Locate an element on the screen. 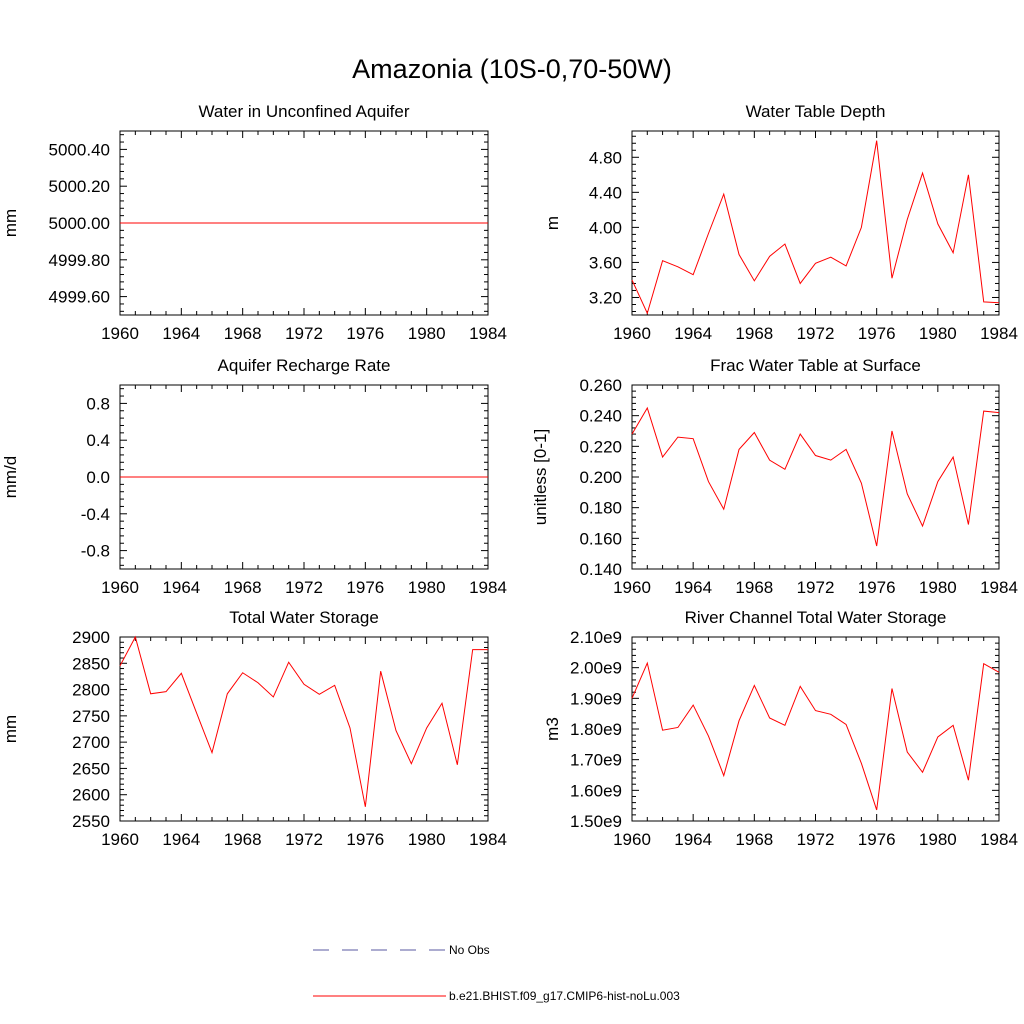 The width and height of the screenshot is (1024, 1024). y-tick-label: 4999.60 is located at coordinates (79, 297).